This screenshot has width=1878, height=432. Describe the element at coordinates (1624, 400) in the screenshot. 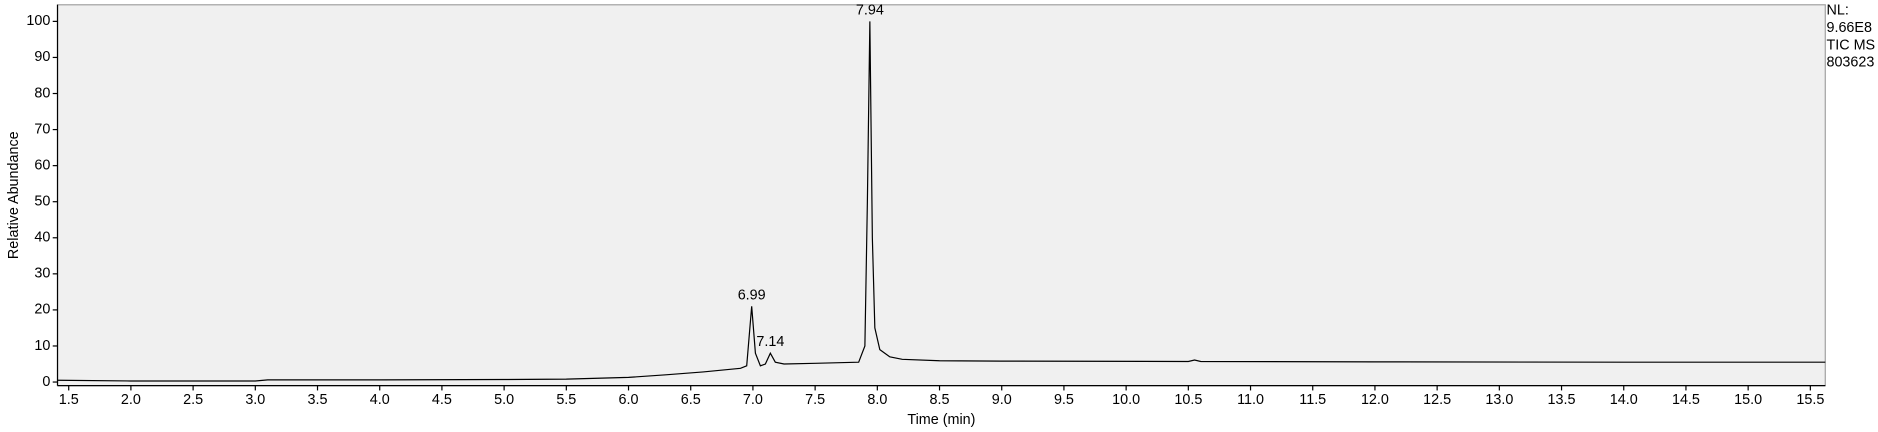

I see `x-tick-label: 14.0` at that location.